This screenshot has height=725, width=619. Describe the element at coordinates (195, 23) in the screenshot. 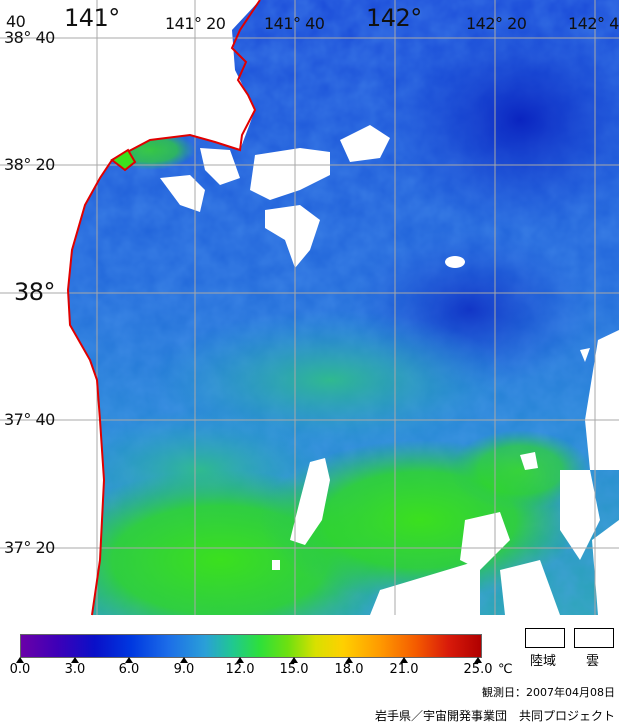

I see `lon-label-141-20: 141° 20` at that location.